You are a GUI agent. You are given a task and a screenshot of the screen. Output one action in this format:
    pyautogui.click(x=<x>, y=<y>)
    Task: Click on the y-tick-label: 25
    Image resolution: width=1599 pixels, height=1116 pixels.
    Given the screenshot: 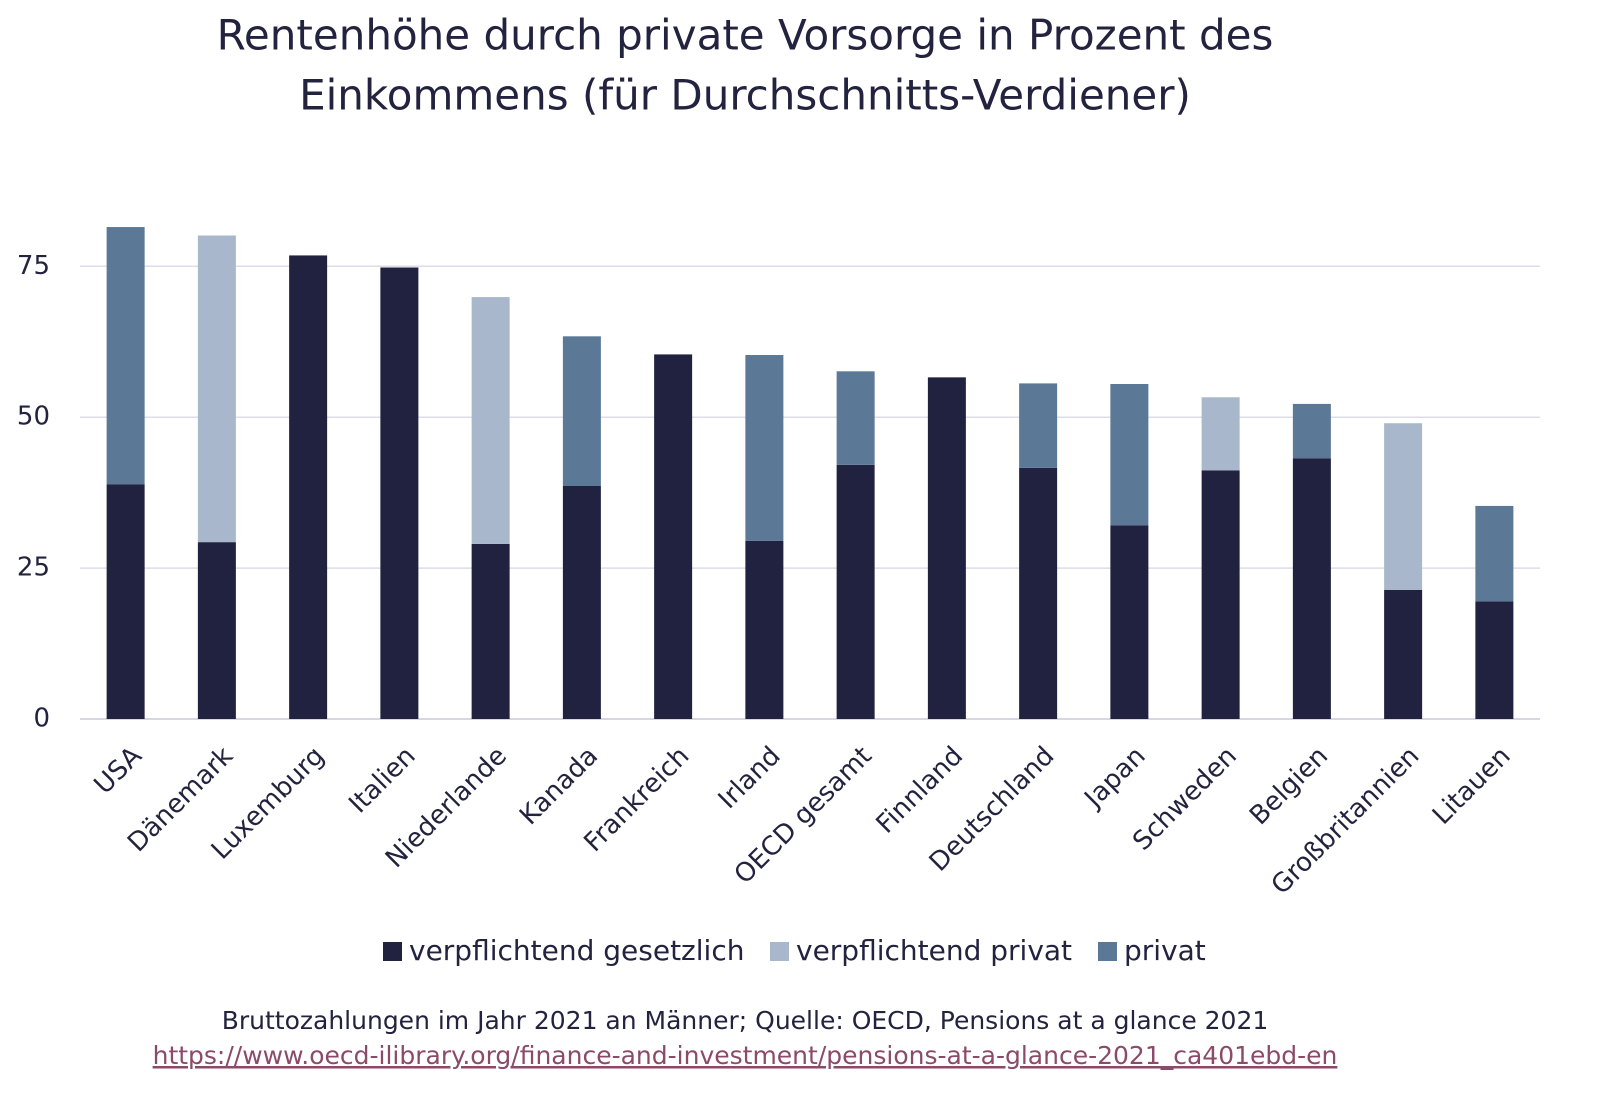 What is the action you would take?
    pyautogui.click(x=33, y=568)
    